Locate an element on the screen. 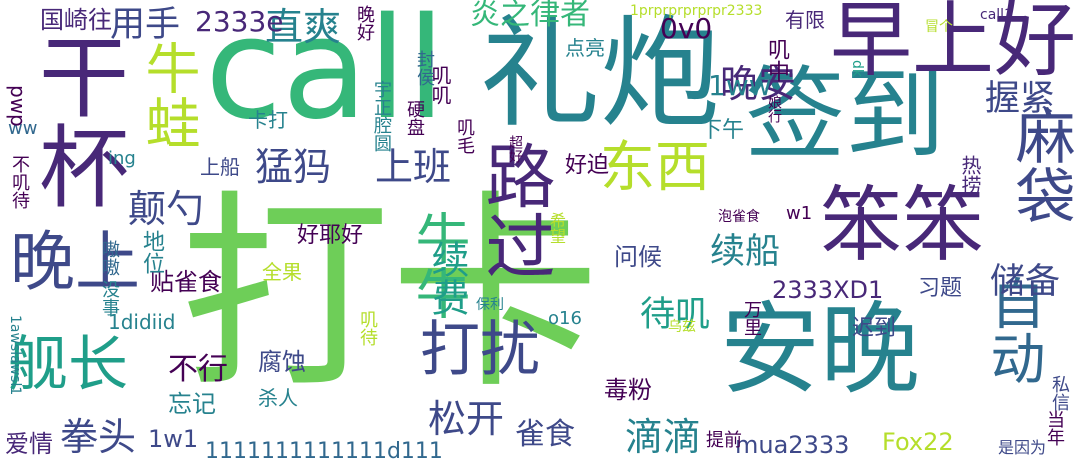 This screenshot has height=463, width=1080. word-80: 万里 is located at coordinates (751, 318).